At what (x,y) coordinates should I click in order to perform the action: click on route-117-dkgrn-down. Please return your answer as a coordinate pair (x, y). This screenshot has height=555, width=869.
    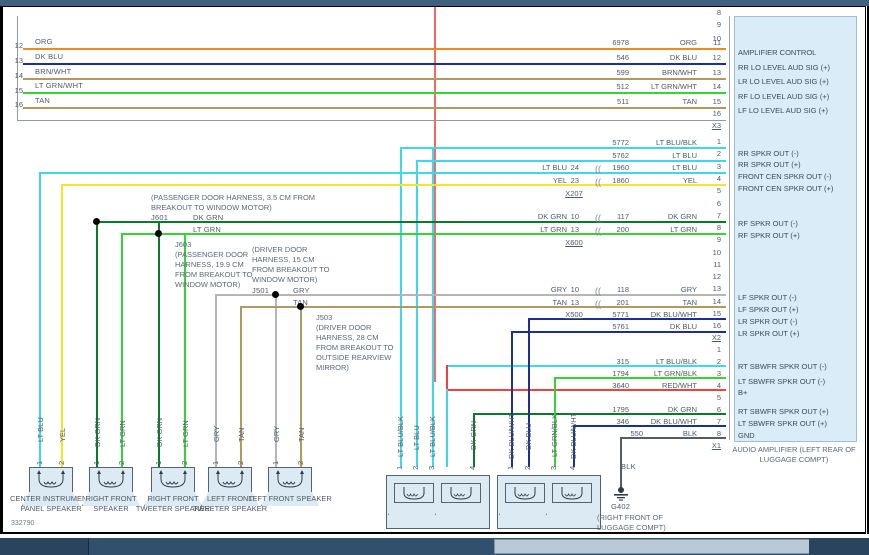
    Looking at the image, I should click on (97, 344).